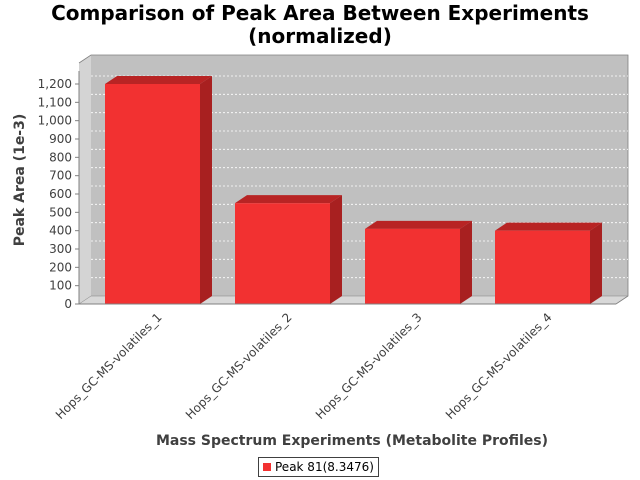 The image size is (640, 480). What do you see at coordinates (320, 36) in the screenshot?
I see `chart-title-line2: (normalized)` at bounding box center [320, 36].